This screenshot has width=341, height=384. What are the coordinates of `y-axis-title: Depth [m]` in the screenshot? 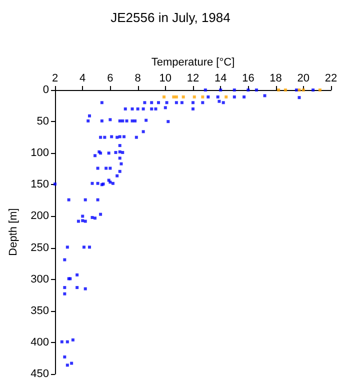 It's located at (14, 232).